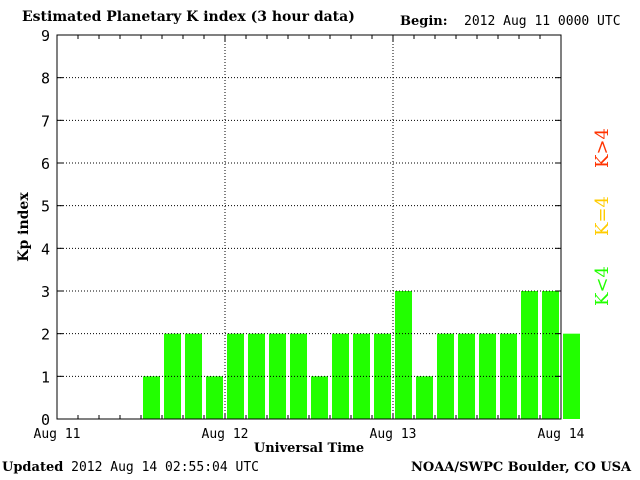 The width and height of the screenshot is (640, 480). What do you see at coordinates (33, 467) in the screenshot?
I see `updated-label: Updated` at bounding box center [33, 467].